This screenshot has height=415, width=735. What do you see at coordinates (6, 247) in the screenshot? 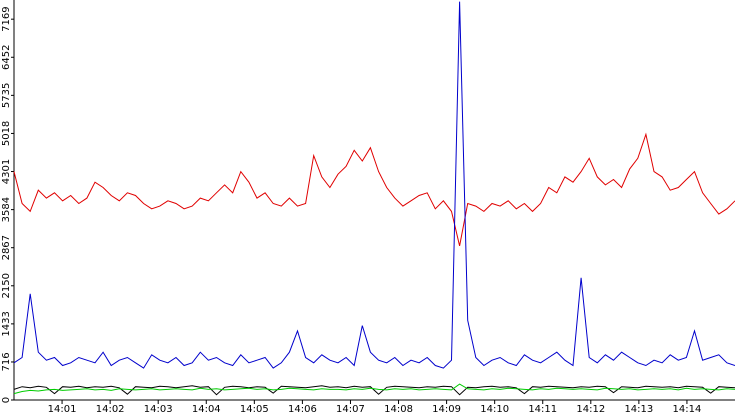
I see `y-tick-label: 2867` at bounding box center [6, 247].